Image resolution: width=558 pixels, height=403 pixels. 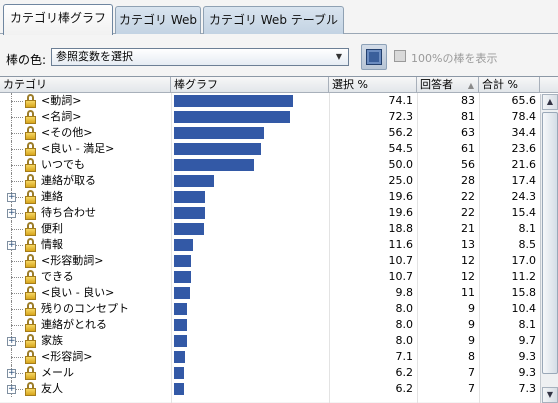 I want to click on table-row: <形容動詞> 10.7 12 17.0, so click(x=270, y=261).